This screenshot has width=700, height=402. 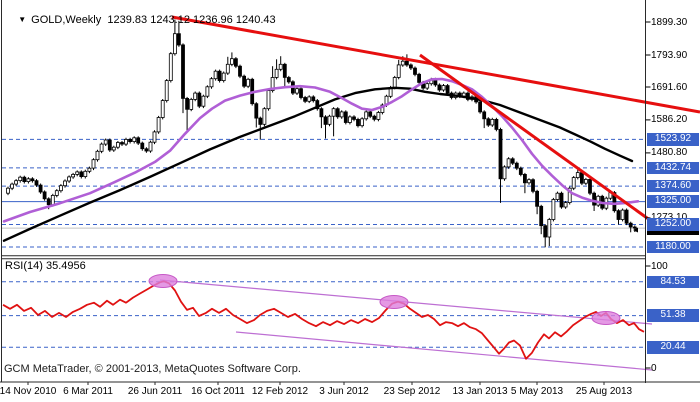 What do you see at coordinates (673, 186) in the screenshot?
I see `price-level-chip-1374.60: 1374.60` at bounding box center [673, 186].